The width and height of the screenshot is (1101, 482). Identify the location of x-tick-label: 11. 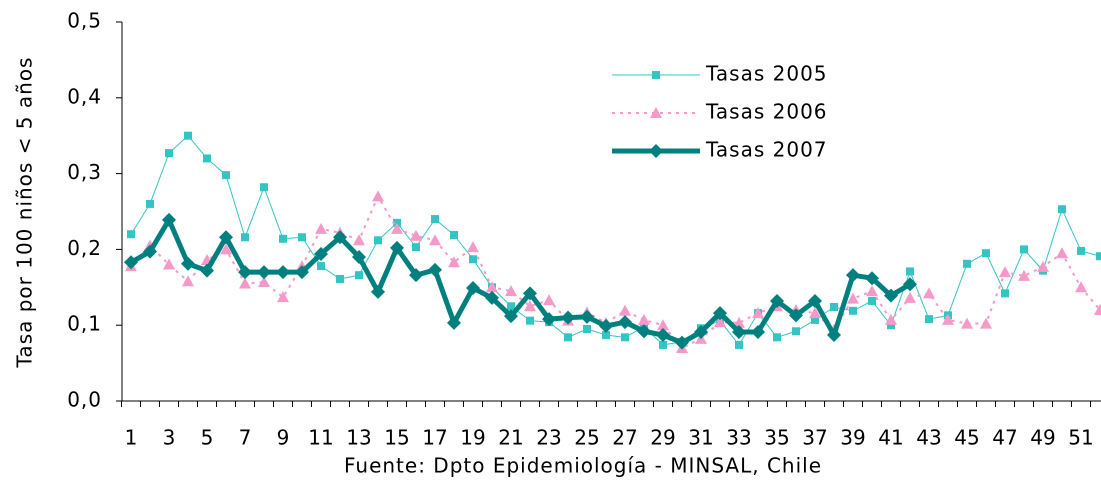
(320, 438).